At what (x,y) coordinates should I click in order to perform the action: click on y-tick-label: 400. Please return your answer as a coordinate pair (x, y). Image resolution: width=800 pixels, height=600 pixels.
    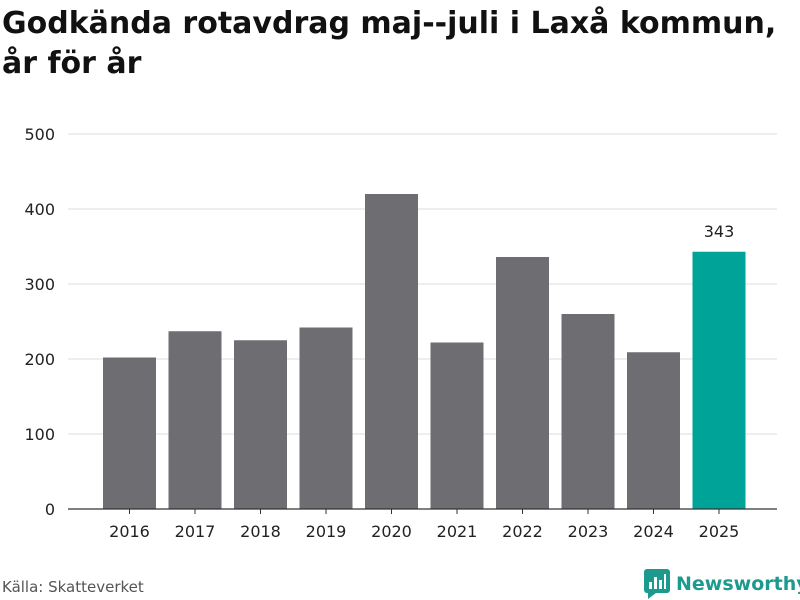
    Looking at the image, I should click on (39, 209).